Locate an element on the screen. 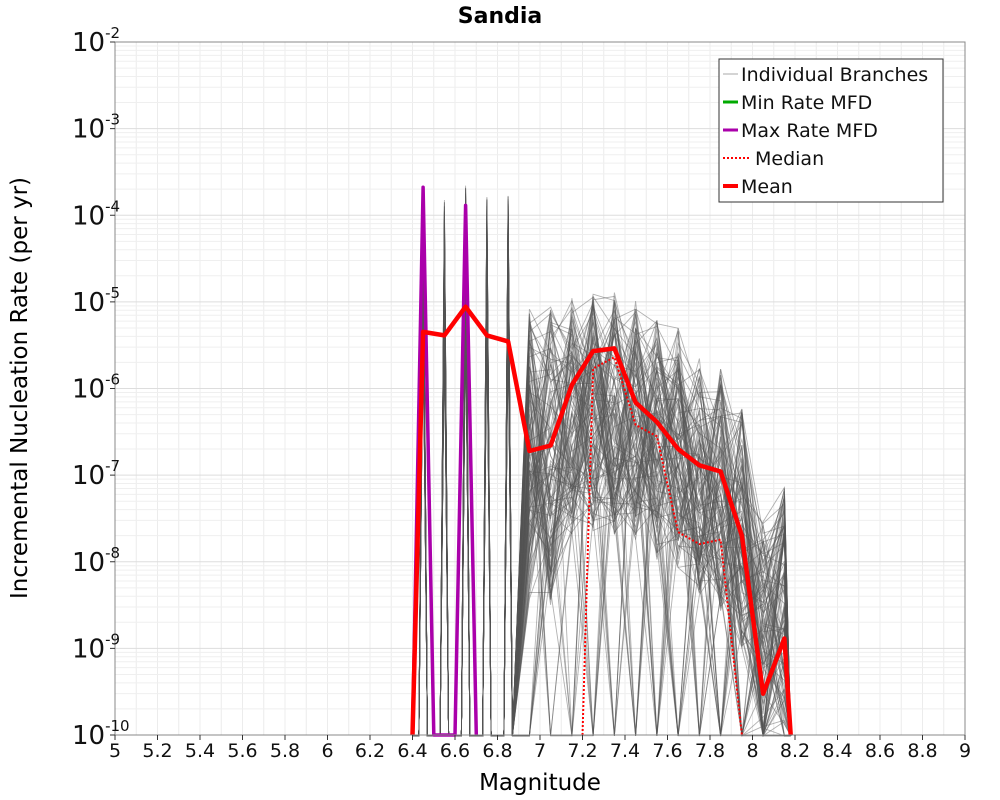 The image size is (1000, 800). y-tick-label: 10⁻¹⁰ is located at coordinates (101, 734).